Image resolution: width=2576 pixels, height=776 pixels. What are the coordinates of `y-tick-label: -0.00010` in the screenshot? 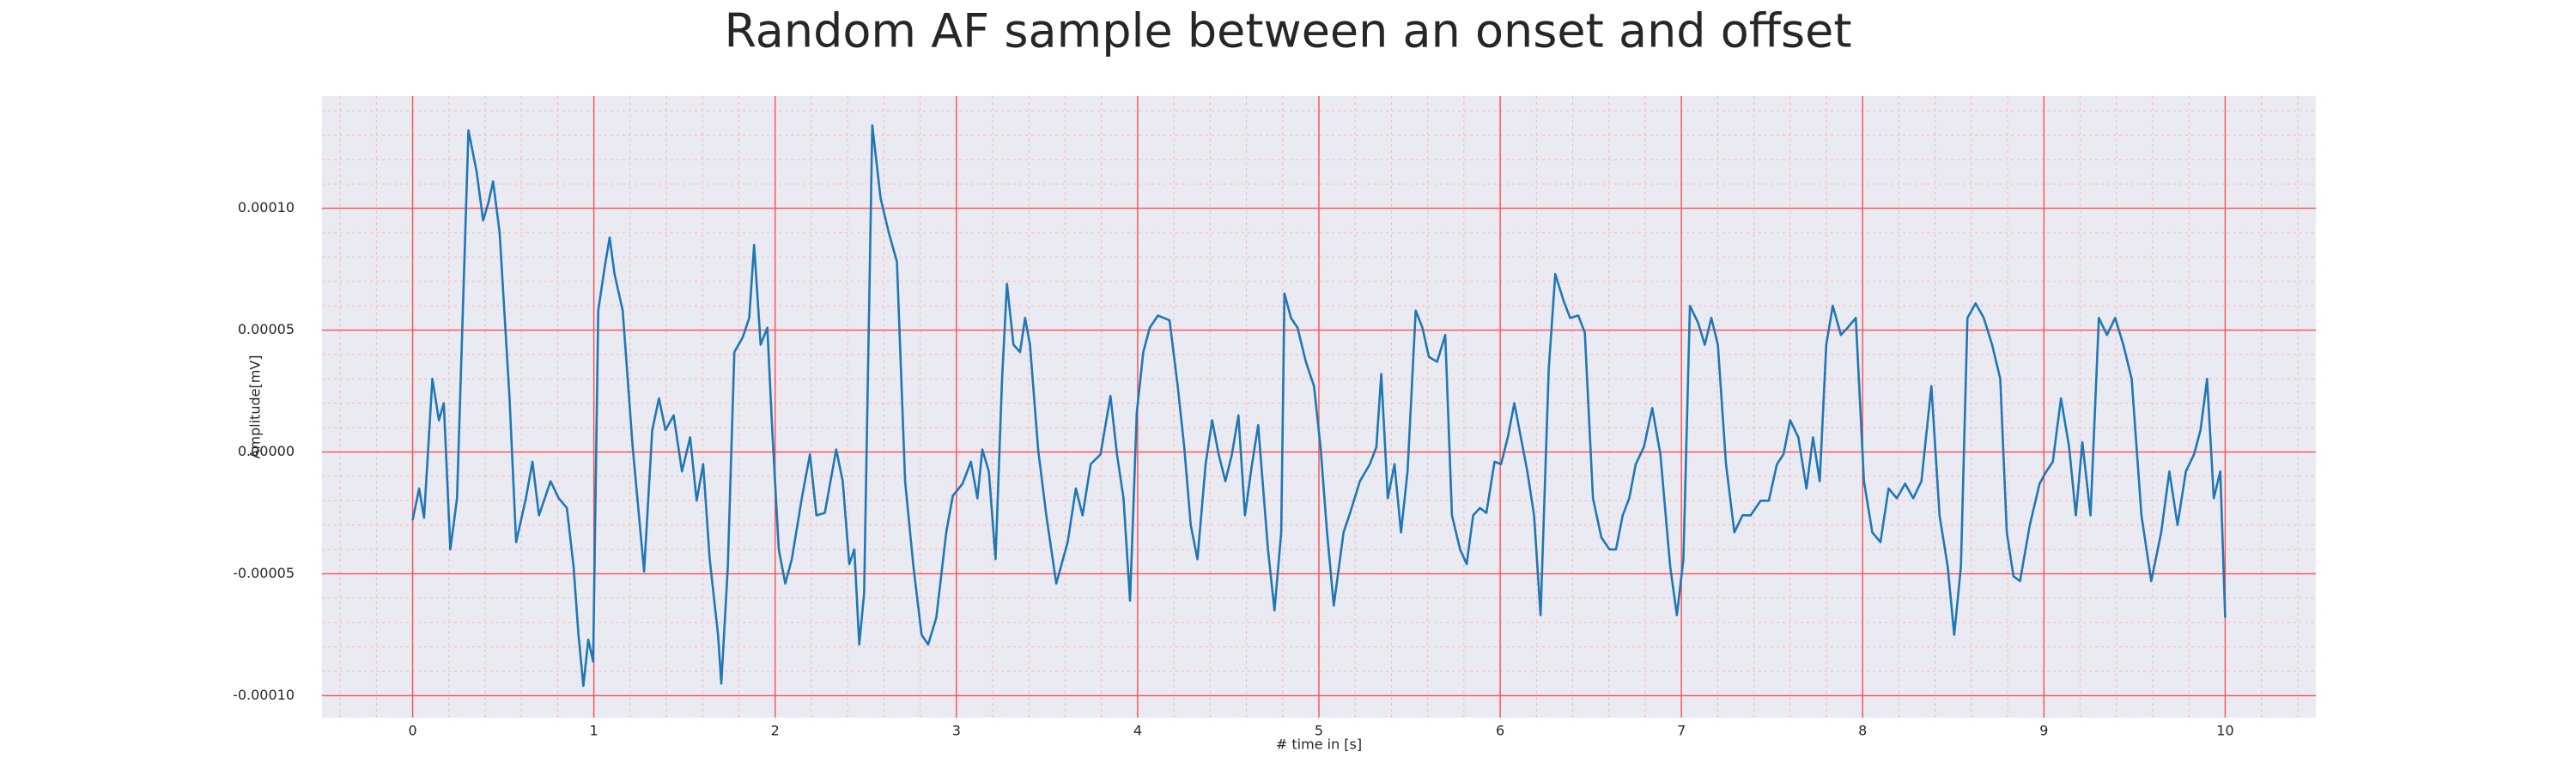 It's located at (264, 695).